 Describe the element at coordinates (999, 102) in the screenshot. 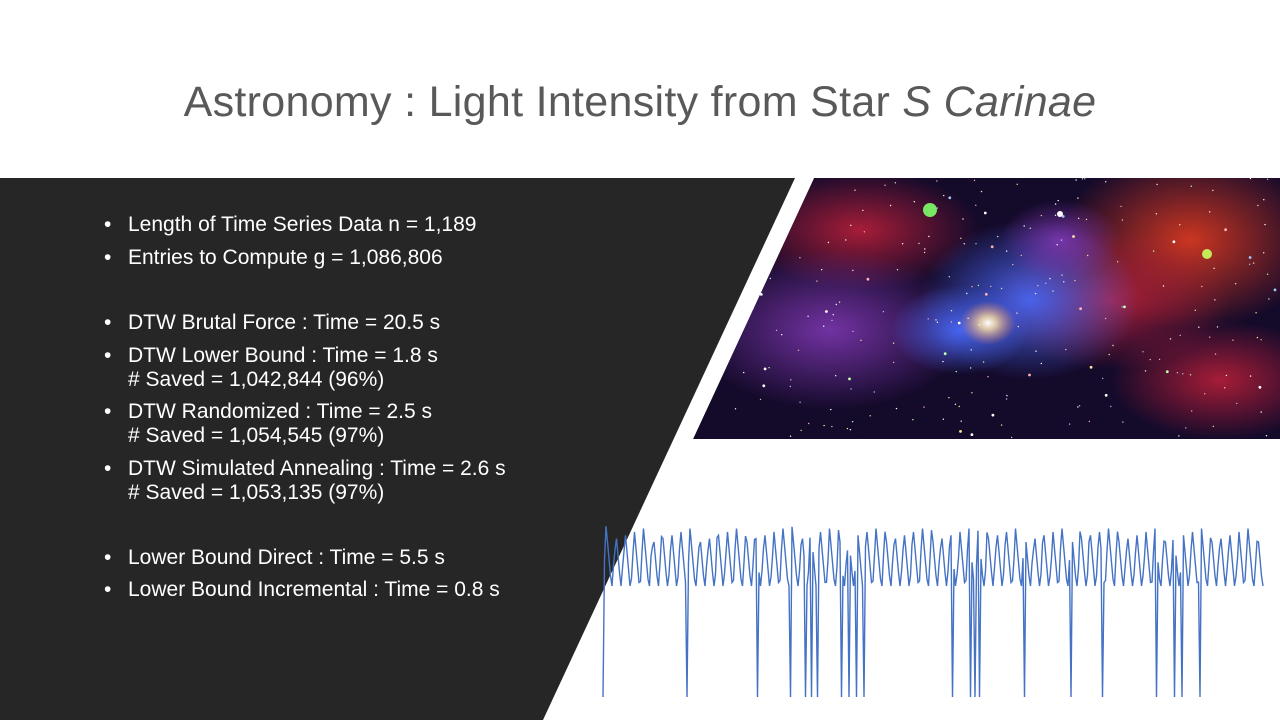

I see `title-star-name: S Carinae` at that location.